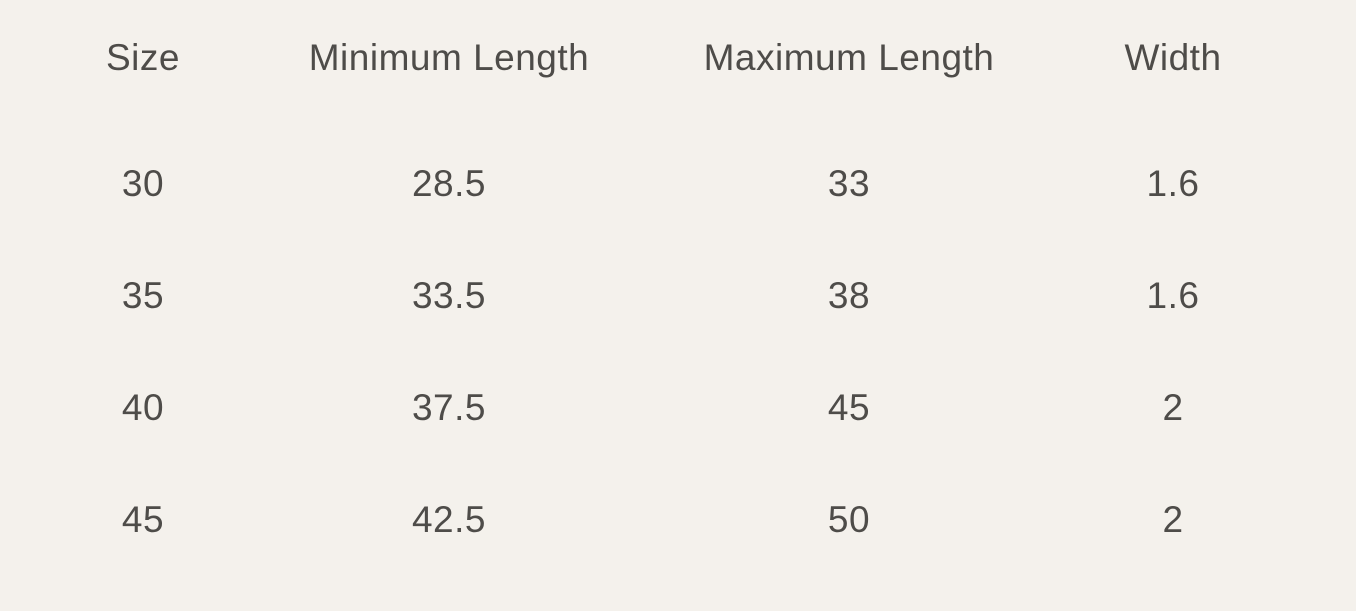  What do you see at coordinates (143, 407) in the screenshot?
I see `cell-size: 40` at bounding box center [143, 407].